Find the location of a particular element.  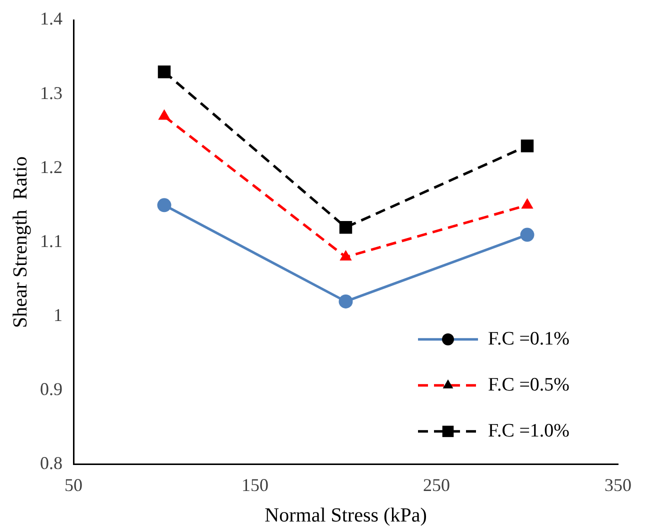

y-tick-label: 1.2 is located at coordinates (51, 166).